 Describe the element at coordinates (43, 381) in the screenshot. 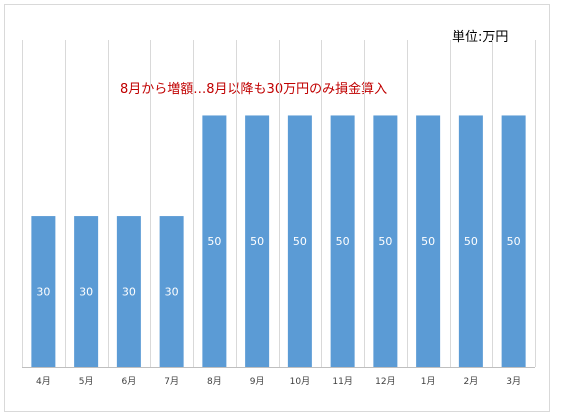

I see `x-tick-label: 4月` at that location.